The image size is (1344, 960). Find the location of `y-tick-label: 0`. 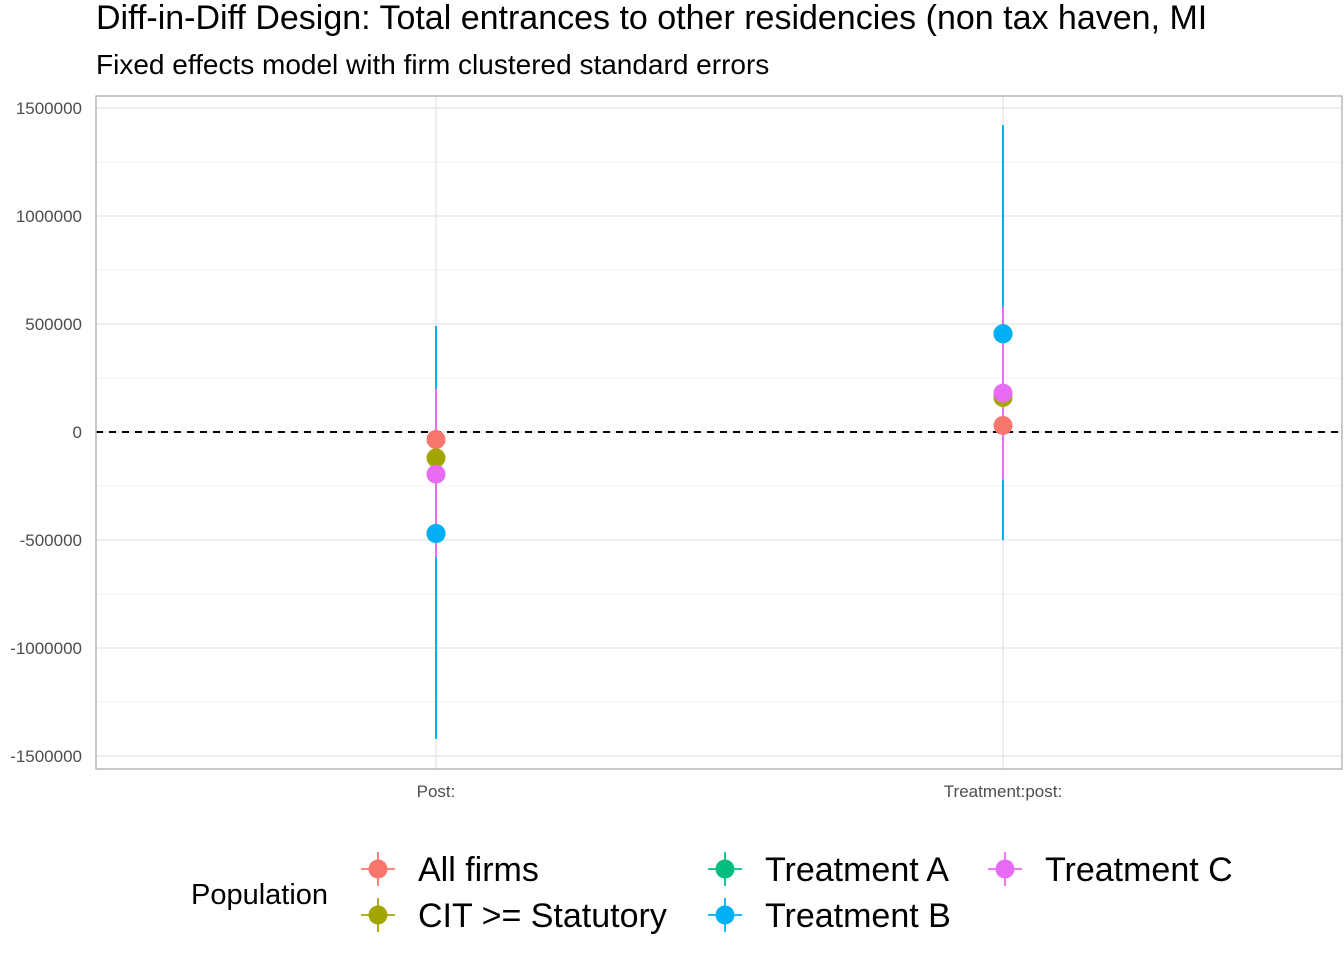

y-tick-label: 0 is located at coordinates (77, 432).